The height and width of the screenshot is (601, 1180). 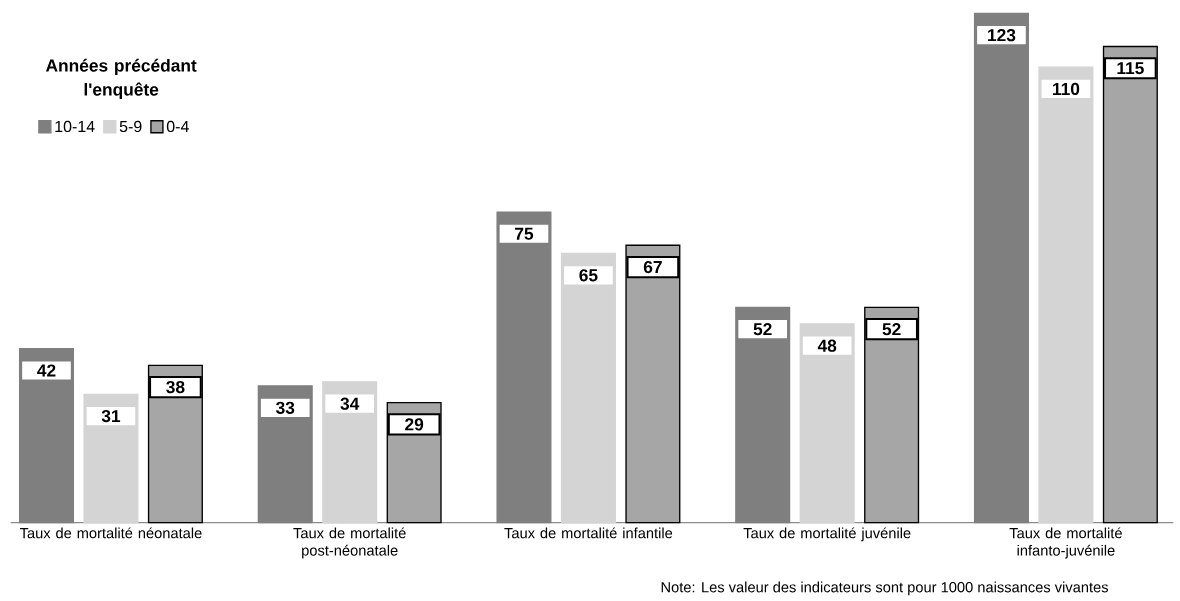 What do you see at coordinates (349, 543) in the screenshot?
I see `x-tick-label: Taux de mortalité post-néonatale` at bounding box center [349, 543].